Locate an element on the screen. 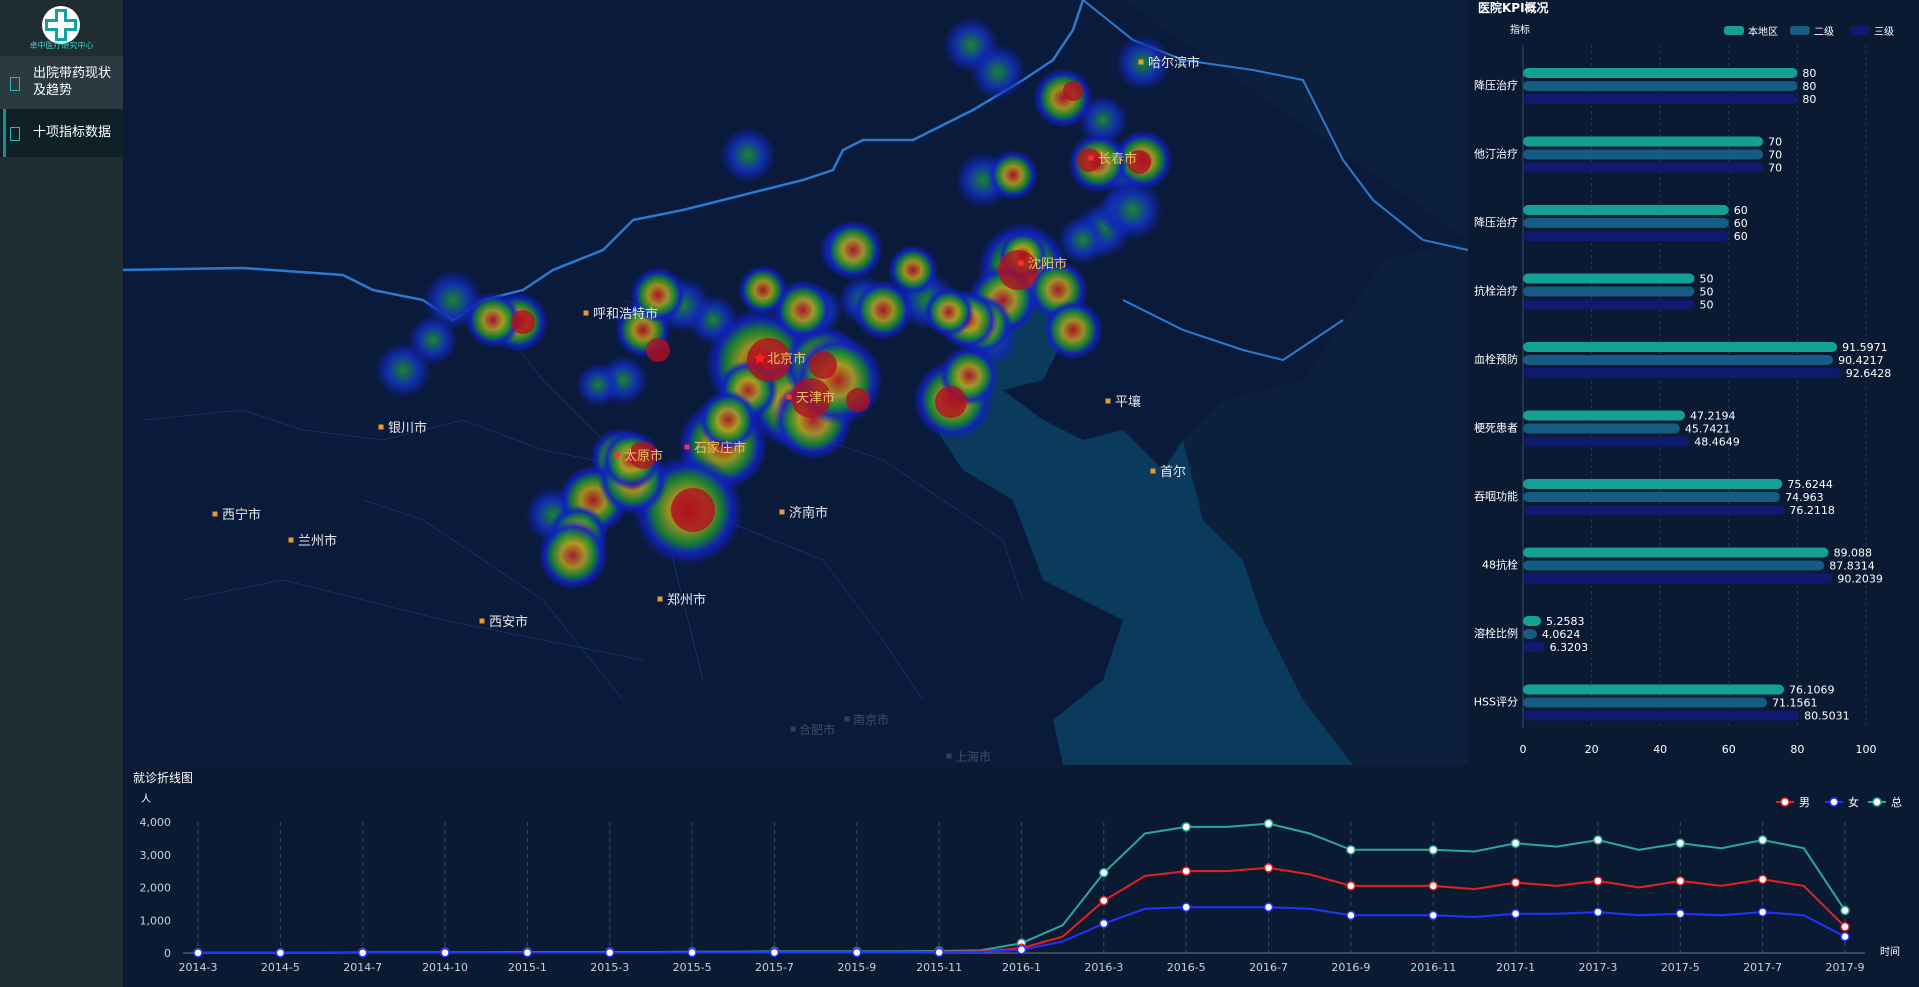 This screenshot has height=987, width=1919. faded-city-1: 南京市 is located at coordinates (866, 719).